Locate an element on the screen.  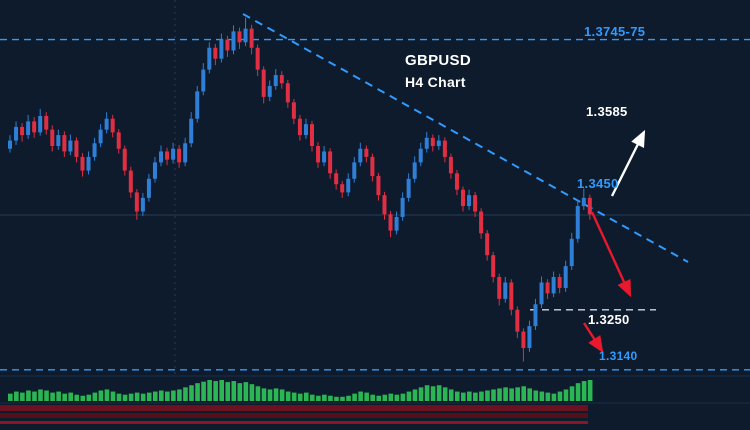
price-label-pivot: 1.3450 is located at coordinates (598, 183).